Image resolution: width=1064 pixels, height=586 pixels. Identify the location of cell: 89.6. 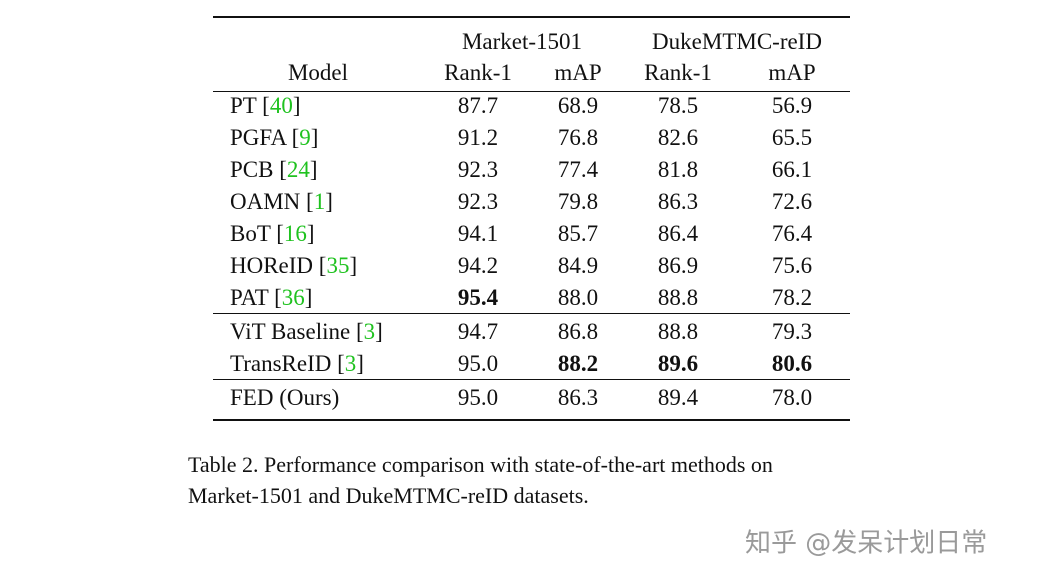
(678, 363).